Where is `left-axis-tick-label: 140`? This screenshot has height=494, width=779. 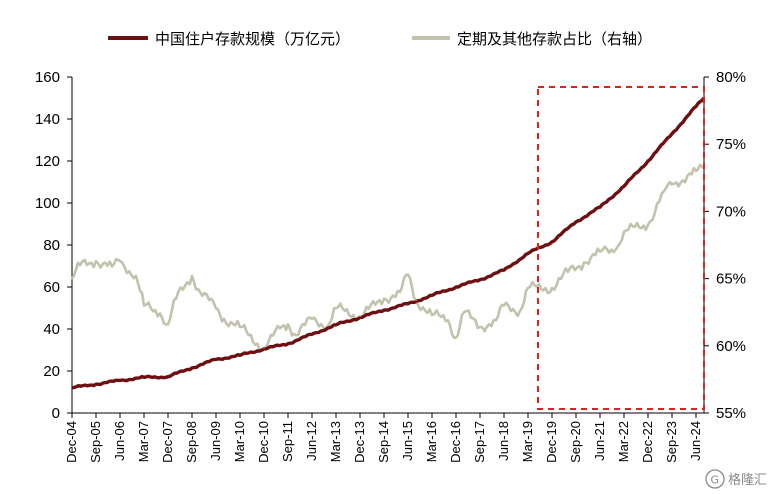
left-axis-tick-label: 140 is located at coordinates (47, 119).